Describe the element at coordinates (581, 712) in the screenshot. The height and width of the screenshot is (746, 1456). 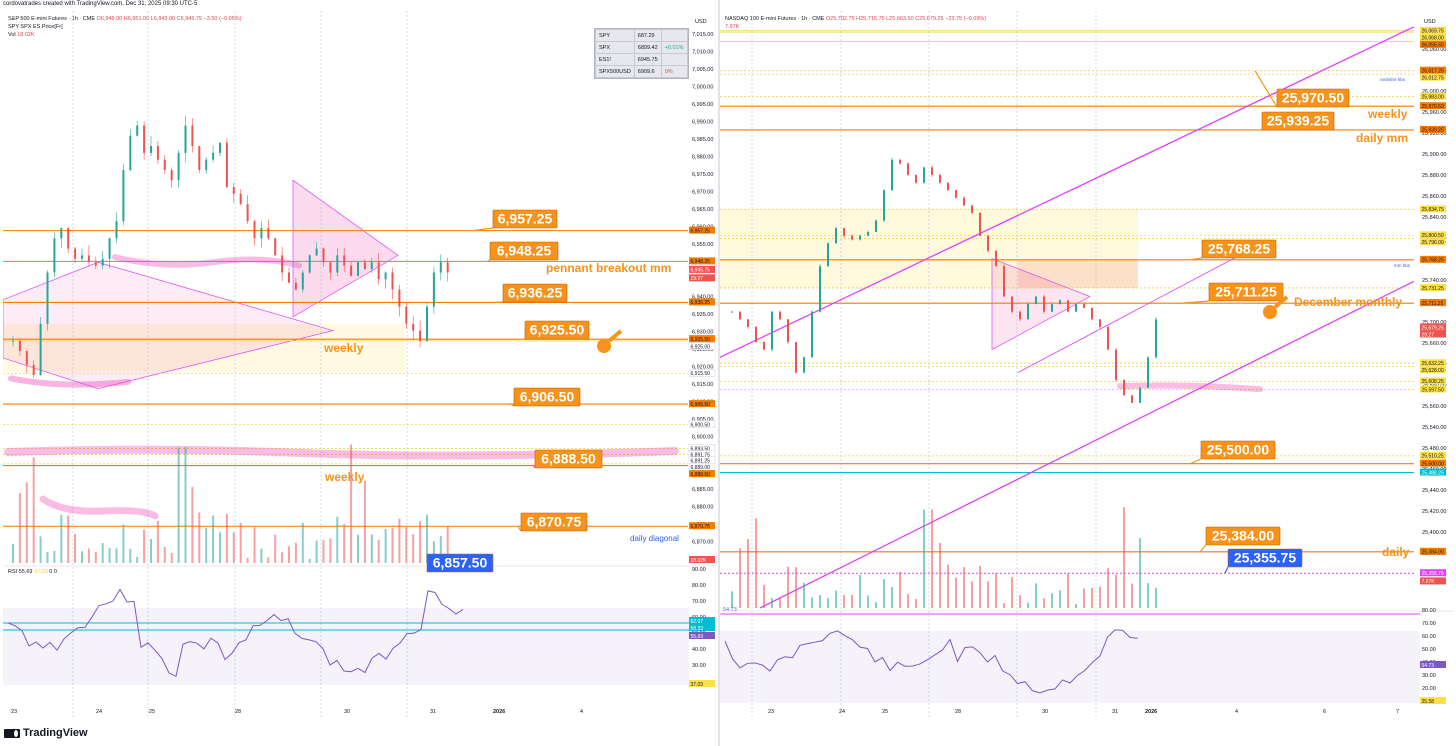
I see `es-x-label: 4` at that location.